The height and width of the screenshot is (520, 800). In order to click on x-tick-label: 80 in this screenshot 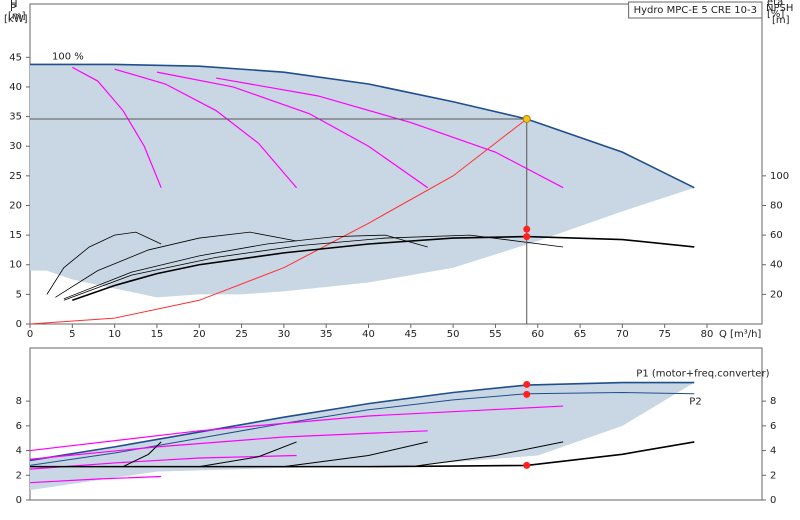, I will do `click(707, 334)`.